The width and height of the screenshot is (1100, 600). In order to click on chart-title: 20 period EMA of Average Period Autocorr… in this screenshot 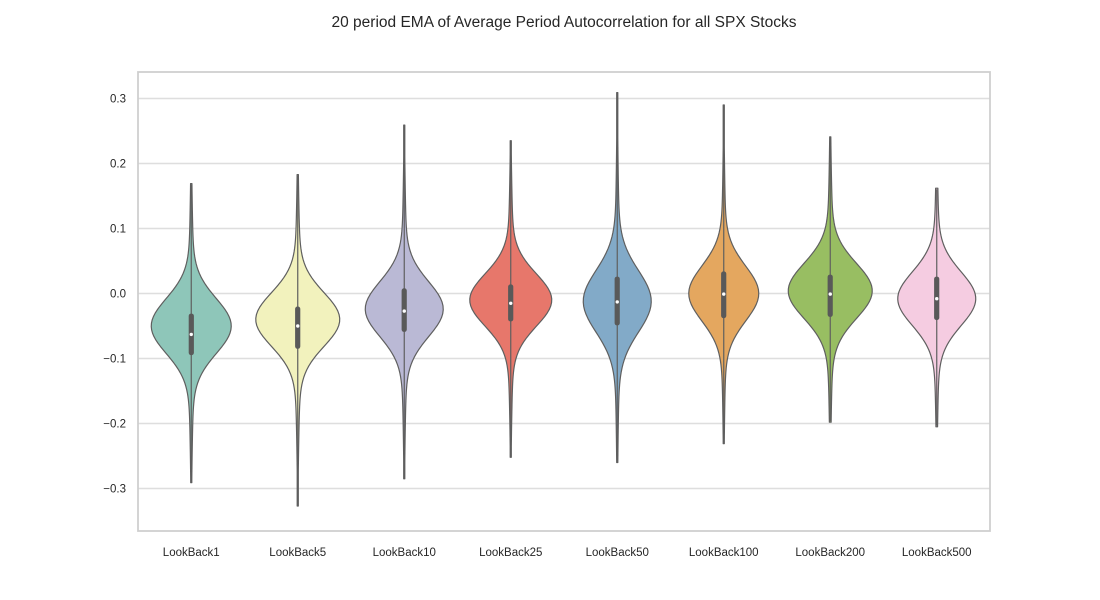, I will do `click(564, 22)`.